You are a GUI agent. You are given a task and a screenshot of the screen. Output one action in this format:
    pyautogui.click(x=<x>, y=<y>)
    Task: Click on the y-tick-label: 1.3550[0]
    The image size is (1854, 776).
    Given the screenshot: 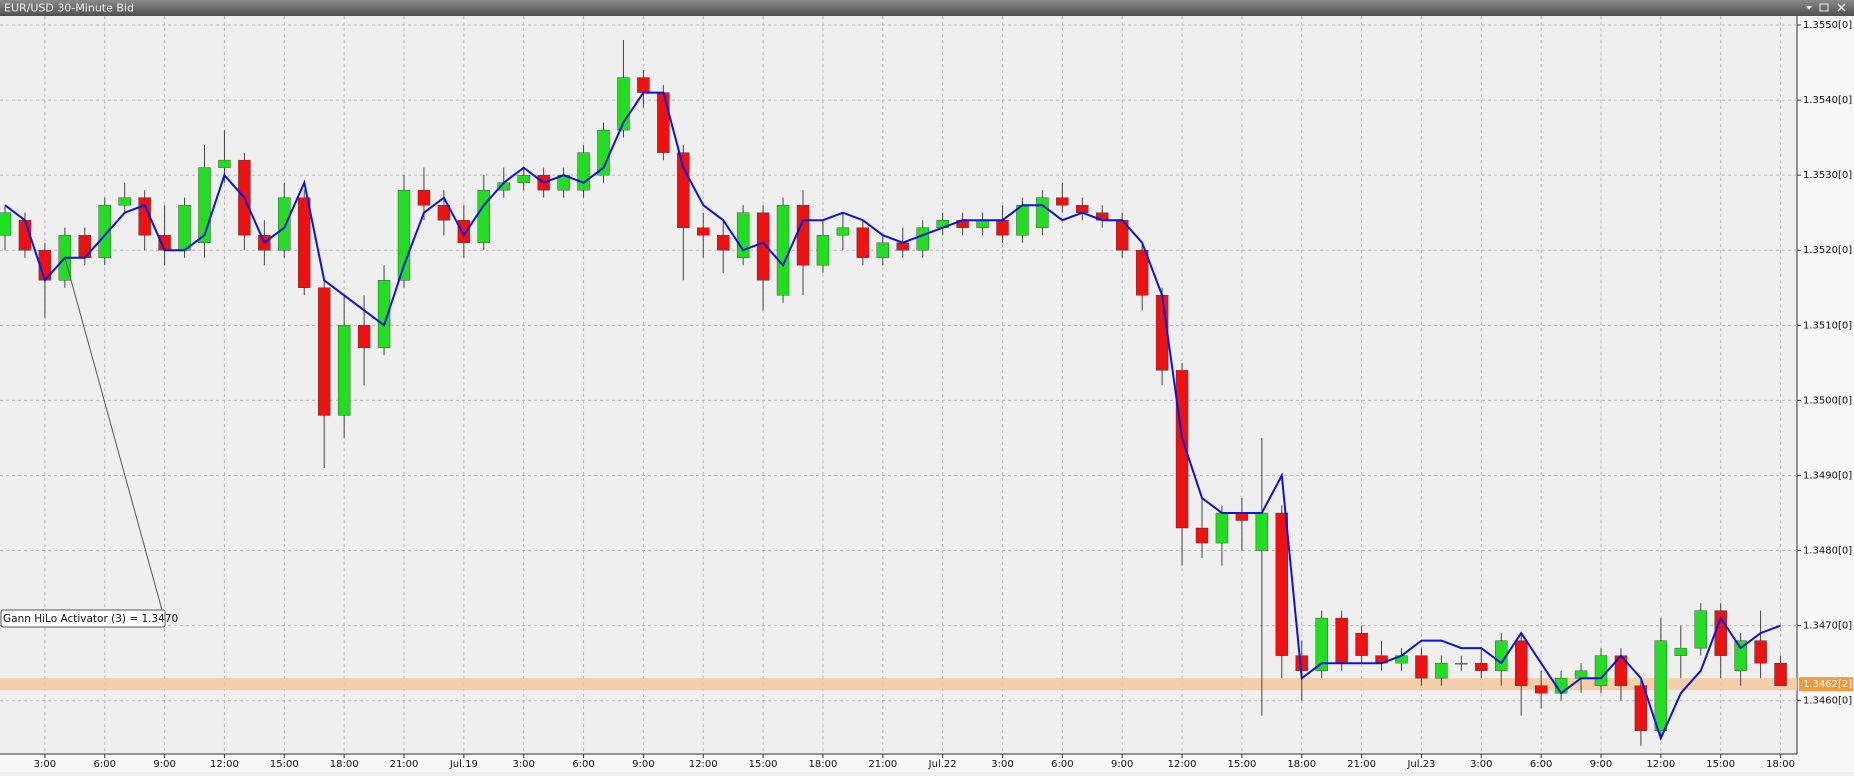 What is the action you would take?
    pyautogui.click(x=1827, y=25)
    